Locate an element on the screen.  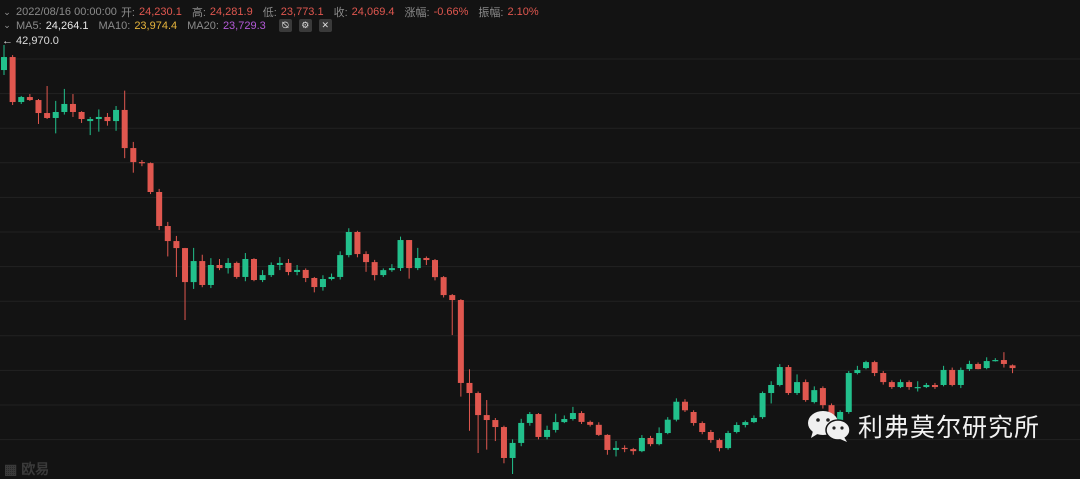
eye-hide-icon: ⦰ is located at coordinates (285, 25).